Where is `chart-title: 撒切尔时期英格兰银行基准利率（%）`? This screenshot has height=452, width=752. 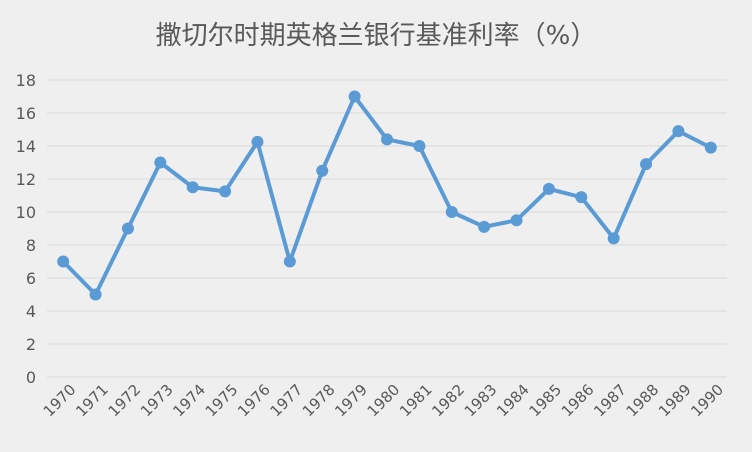
chart-title: 撒切尔时期英格兰银行基准利率（%） is located at coordinates (376, 36).